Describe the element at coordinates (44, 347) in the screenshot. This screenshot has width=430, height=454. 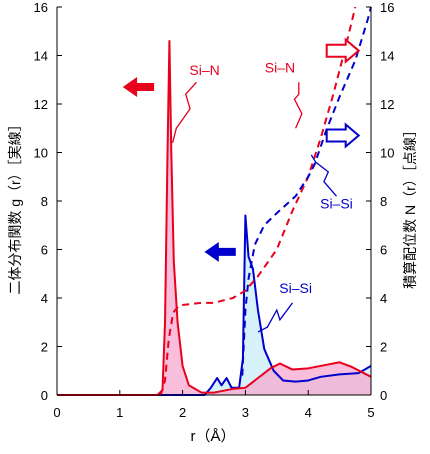
I see `y-tick-label-left: 2` at that location.